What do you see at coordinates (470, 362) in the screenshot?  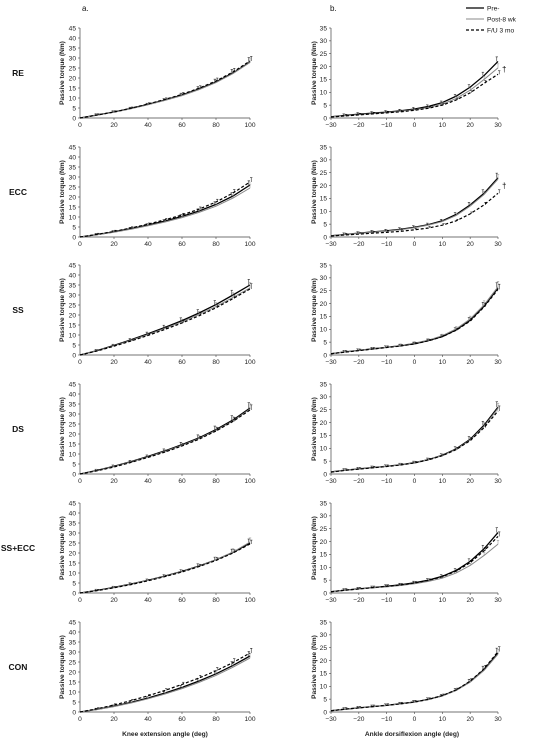 I see `ss-ankle-x-tick-label: 20` at bounding box center [470, 362].